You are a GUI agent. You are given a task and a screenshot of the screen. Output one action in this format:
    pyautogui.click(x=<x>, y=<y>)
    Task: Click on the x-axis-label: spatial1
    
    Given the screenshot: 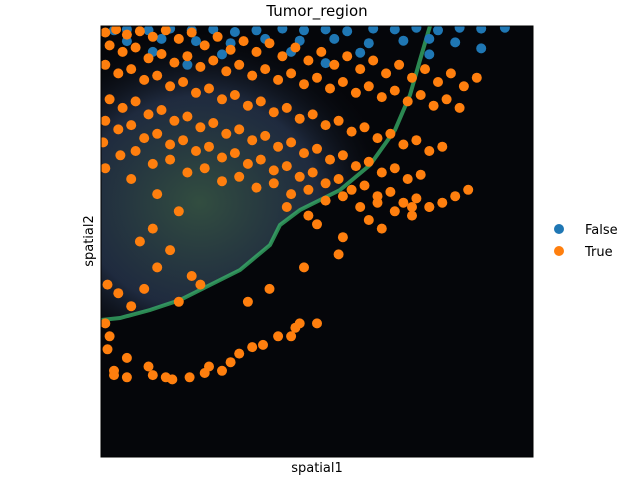 What is the action you would take?
    pyautogui.click(x=317, y=468)
    